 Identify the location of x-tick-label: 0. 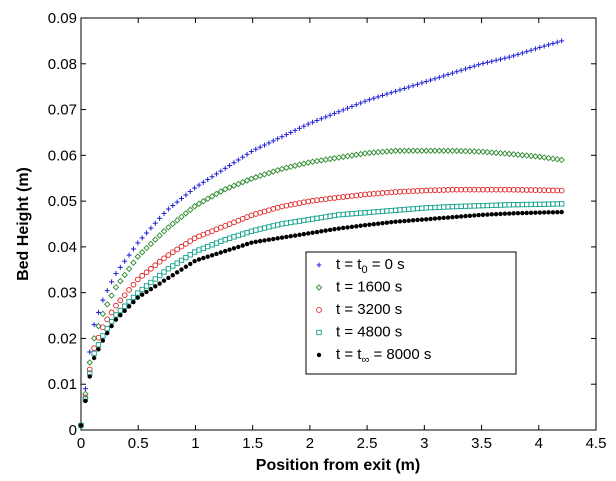
(81, 443).